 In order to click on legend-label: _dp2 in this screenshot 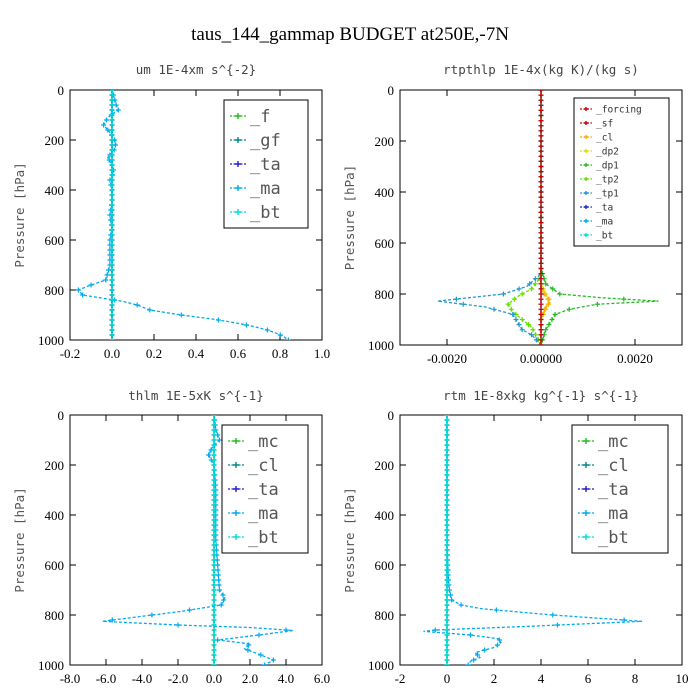, I will do `click(607, 152)`.